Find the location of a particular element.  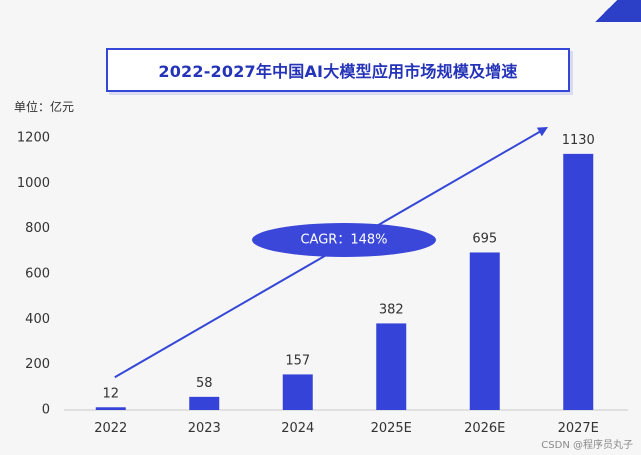

x-tick-label: 2024 is located at coordinates (297, 428).